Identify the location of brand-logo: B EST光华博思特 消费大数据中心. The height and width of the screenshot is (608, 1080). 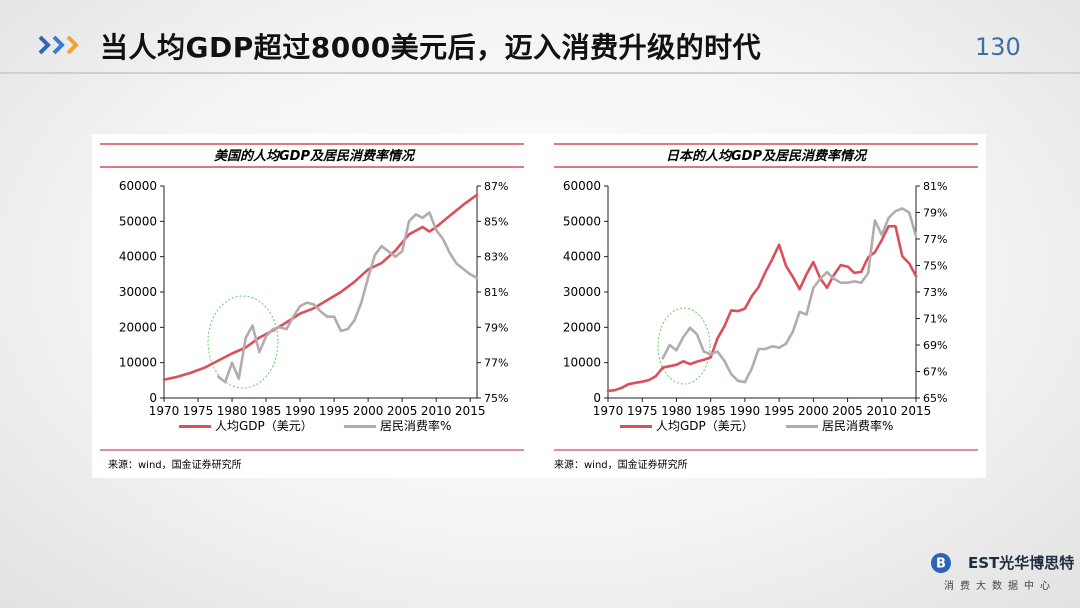
(1002, 574).